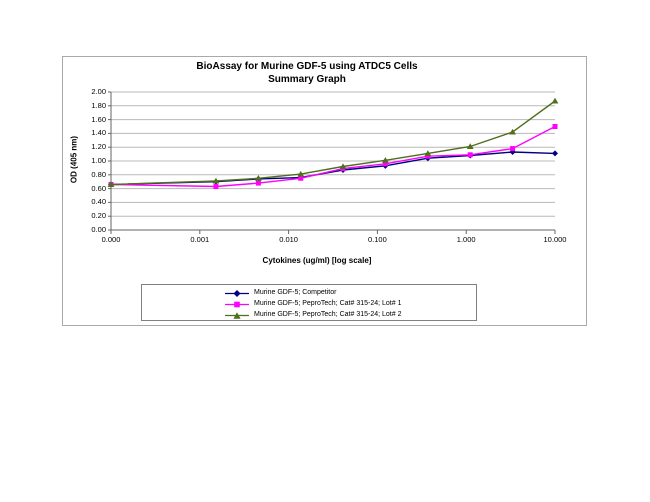 Image resolution: width=650 pixels, height=502 pixels. What do you see at coordinates (98, 147) in the screenshot?
I see `y-tick-label: 1.20` at bounding box center [98, 147].